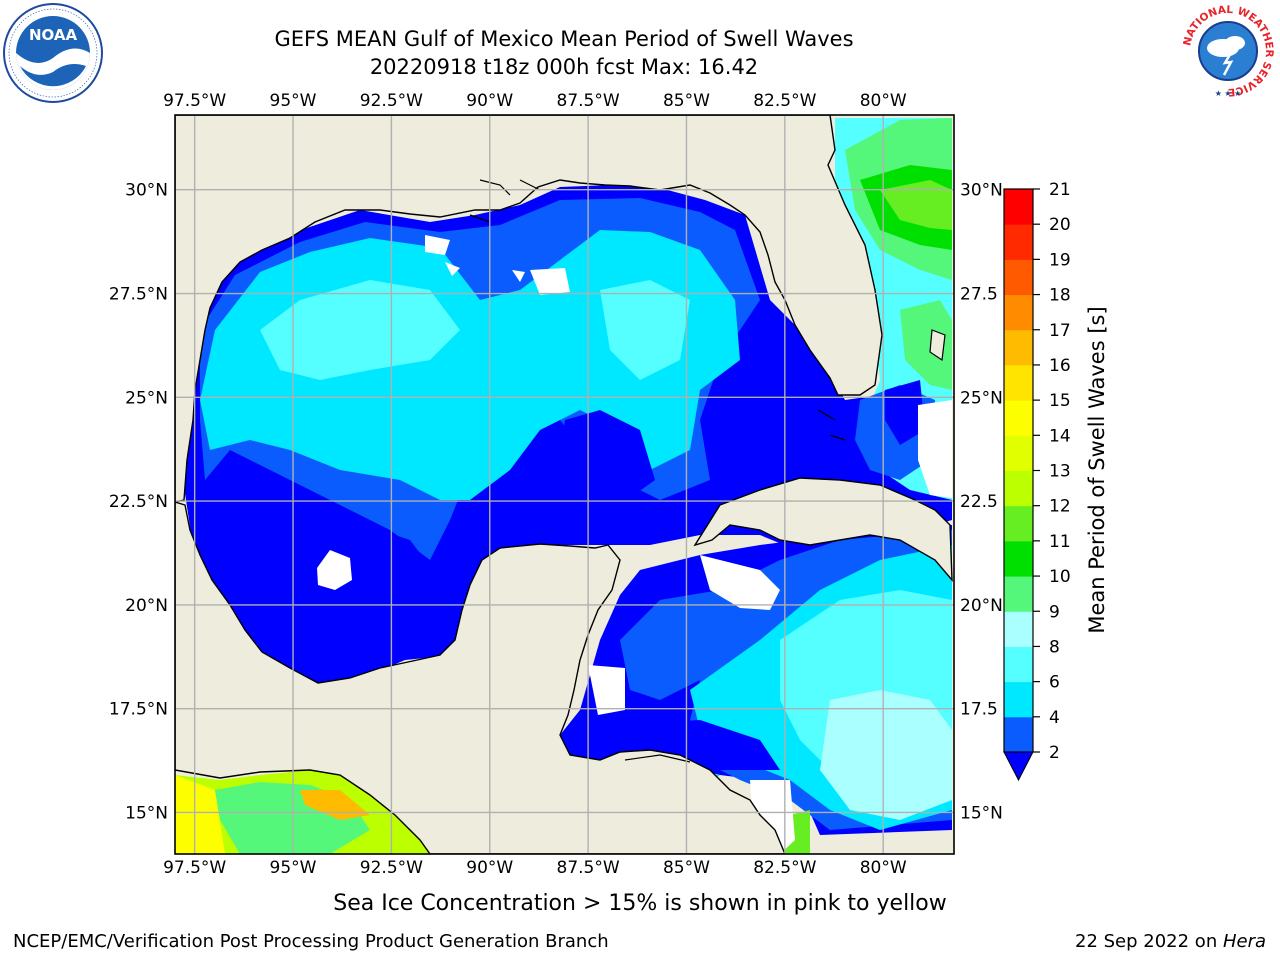 The image size is (1280, 960). I want to click on lon-label-top: 95°W, so click(293, 101).